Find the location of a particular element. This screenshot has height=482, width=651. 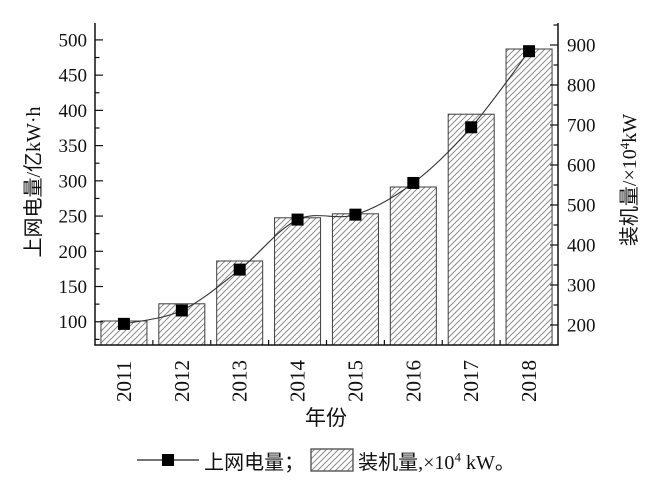

chart-legend: 上网电量； 装机量,×104 kW。 is located at coordinates (325, 460).